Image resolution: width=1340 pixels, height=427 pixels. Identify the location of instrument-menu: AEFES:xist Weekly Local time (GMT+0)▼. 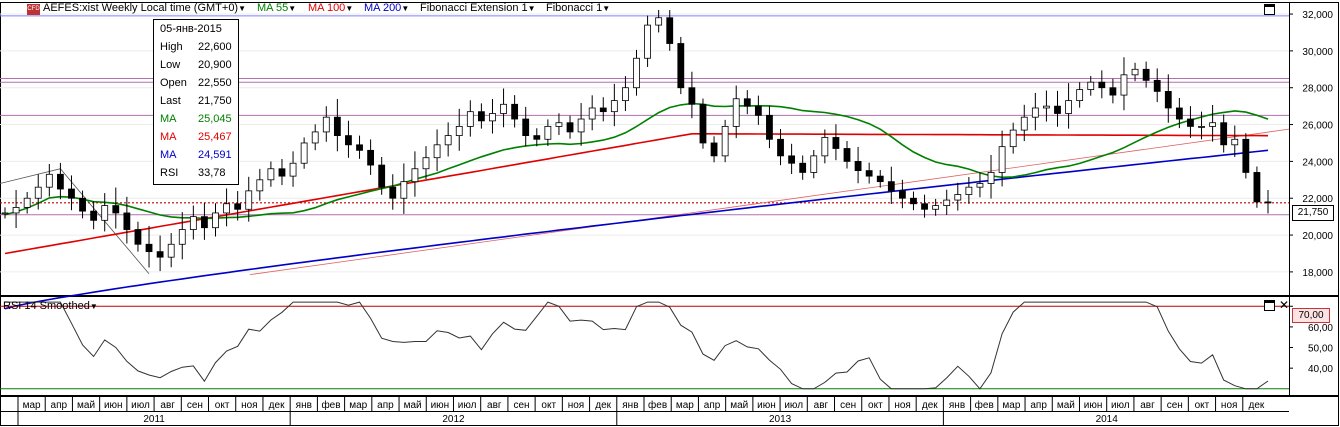
(145, 8).